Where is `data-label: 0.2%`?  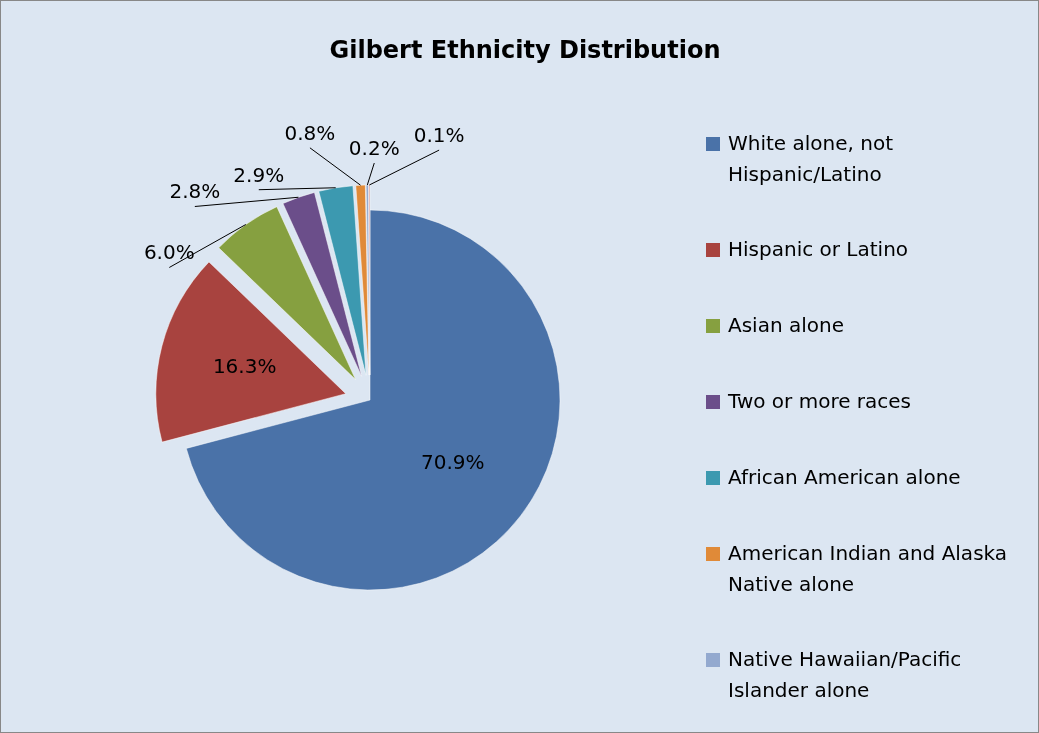
data-label: 0.2% is located at coordinates (374, 148).